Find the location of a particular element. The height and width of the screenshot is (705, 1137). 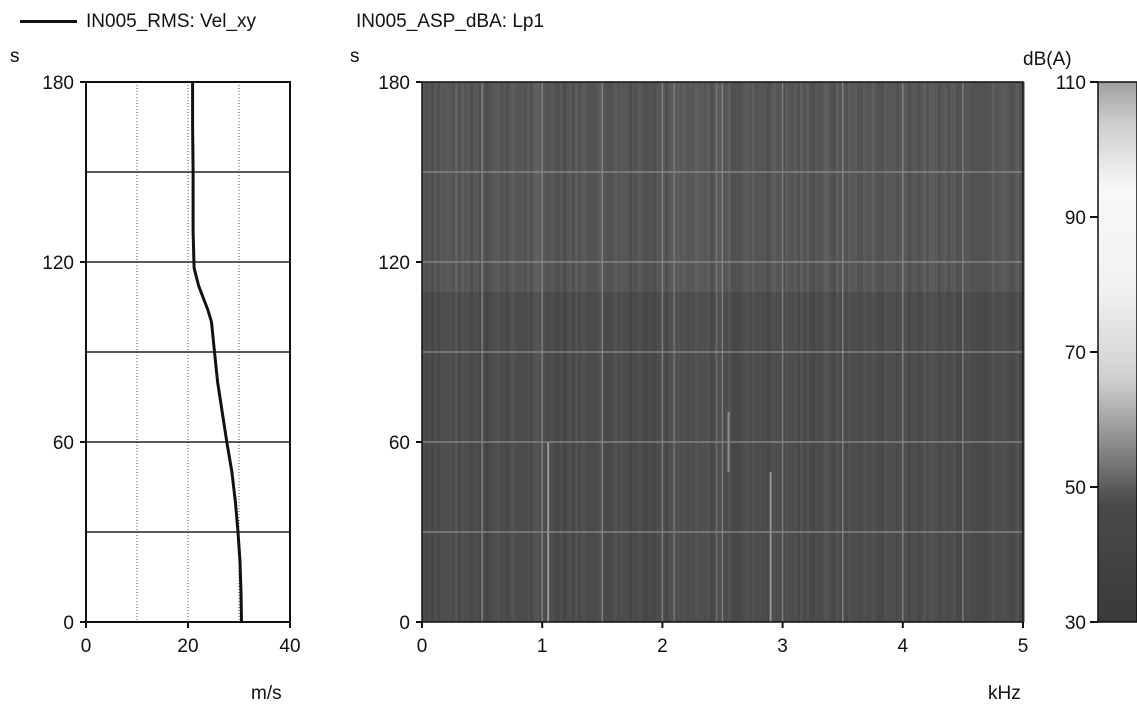

right-x-tick-label: 1 is located at coordinates (542, 646).